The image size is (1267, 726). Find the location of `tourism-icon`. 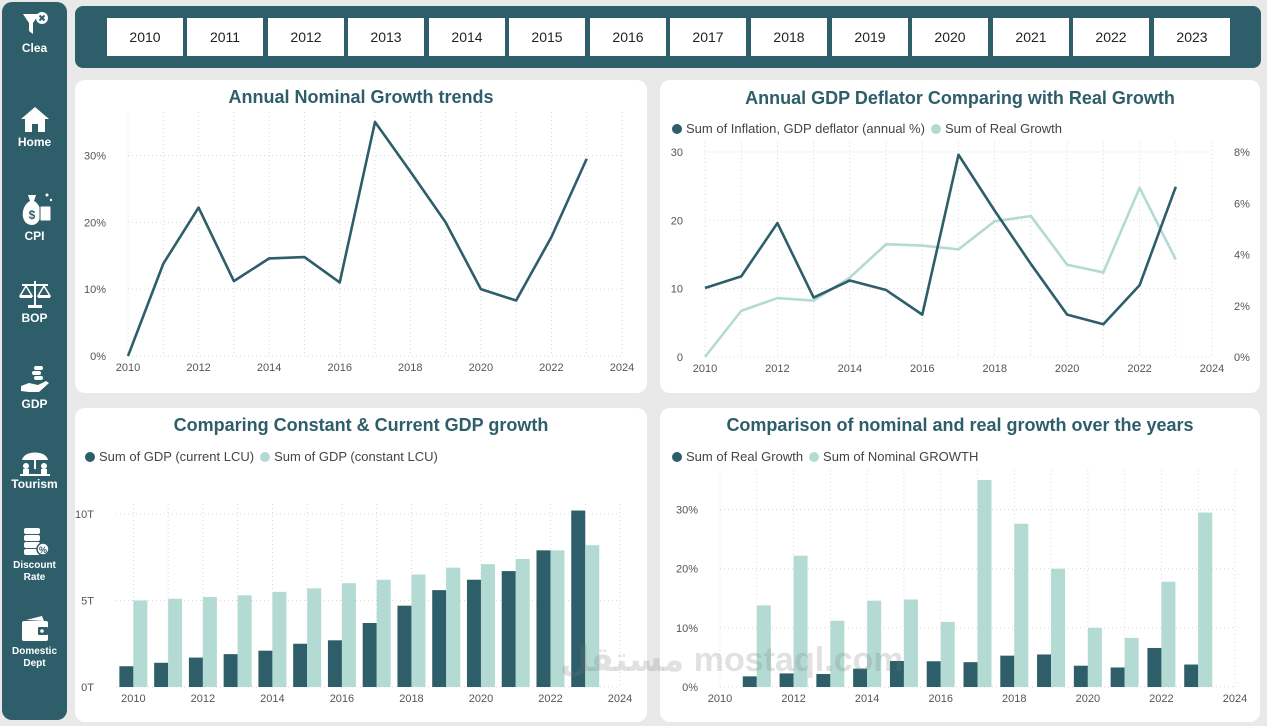

tourism-icon is located at coordinates (34, 464).